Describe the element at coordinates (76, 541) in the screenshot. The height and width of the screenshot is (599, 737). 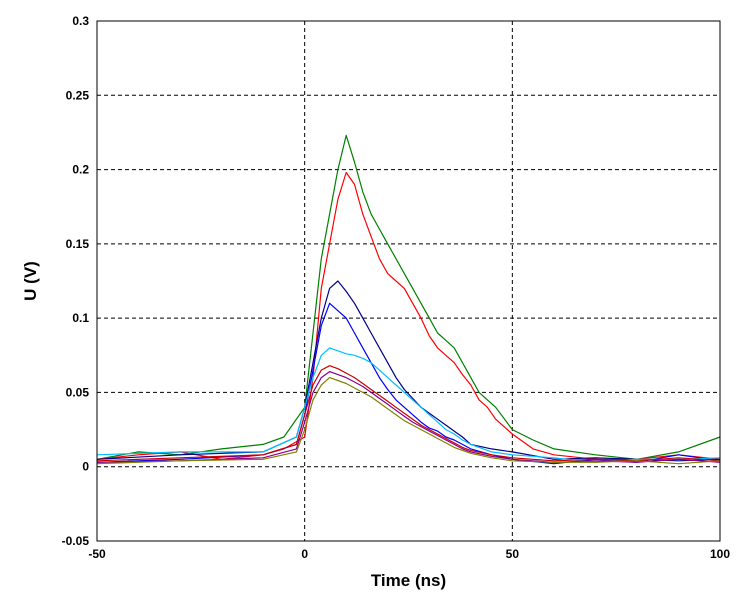
I see `y-tick-label: -0.05` at that location.